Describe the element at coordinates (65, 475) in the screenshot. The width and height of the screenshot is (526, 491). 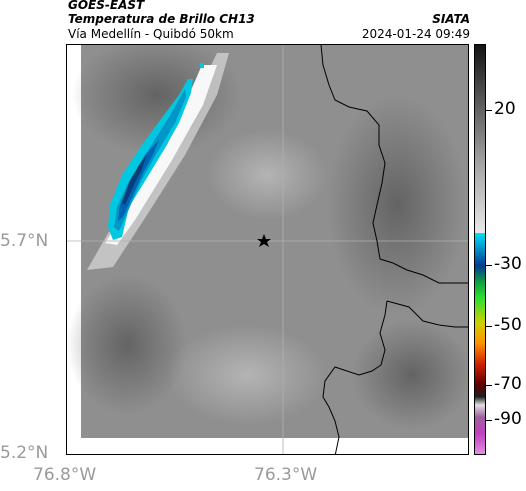
I see `longitude-label: 76.8°W` at that location.